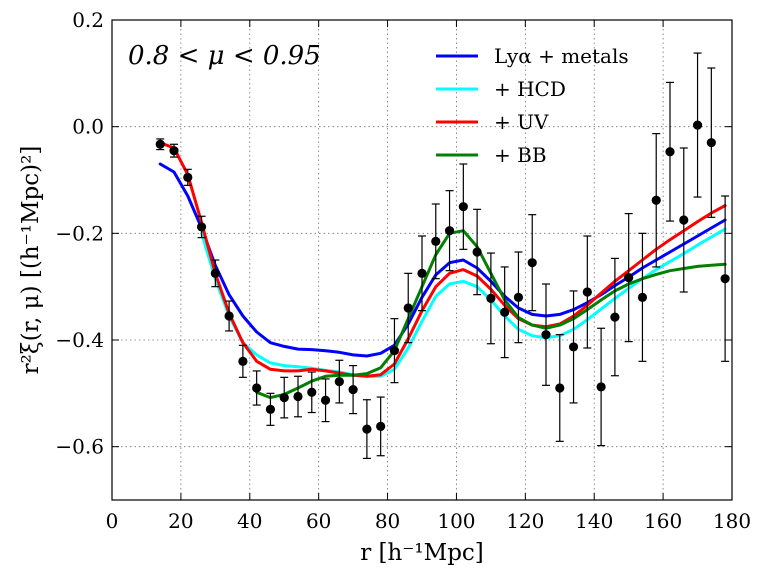  I want to click on legend-label: + UV, so click(521, 122).